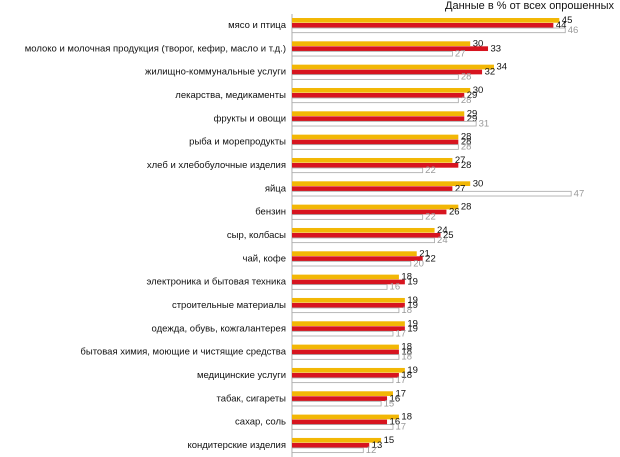 This screenshot has height=457, width=620. I want to click on category-label: рыба и морепродукты, so click(237, 142).